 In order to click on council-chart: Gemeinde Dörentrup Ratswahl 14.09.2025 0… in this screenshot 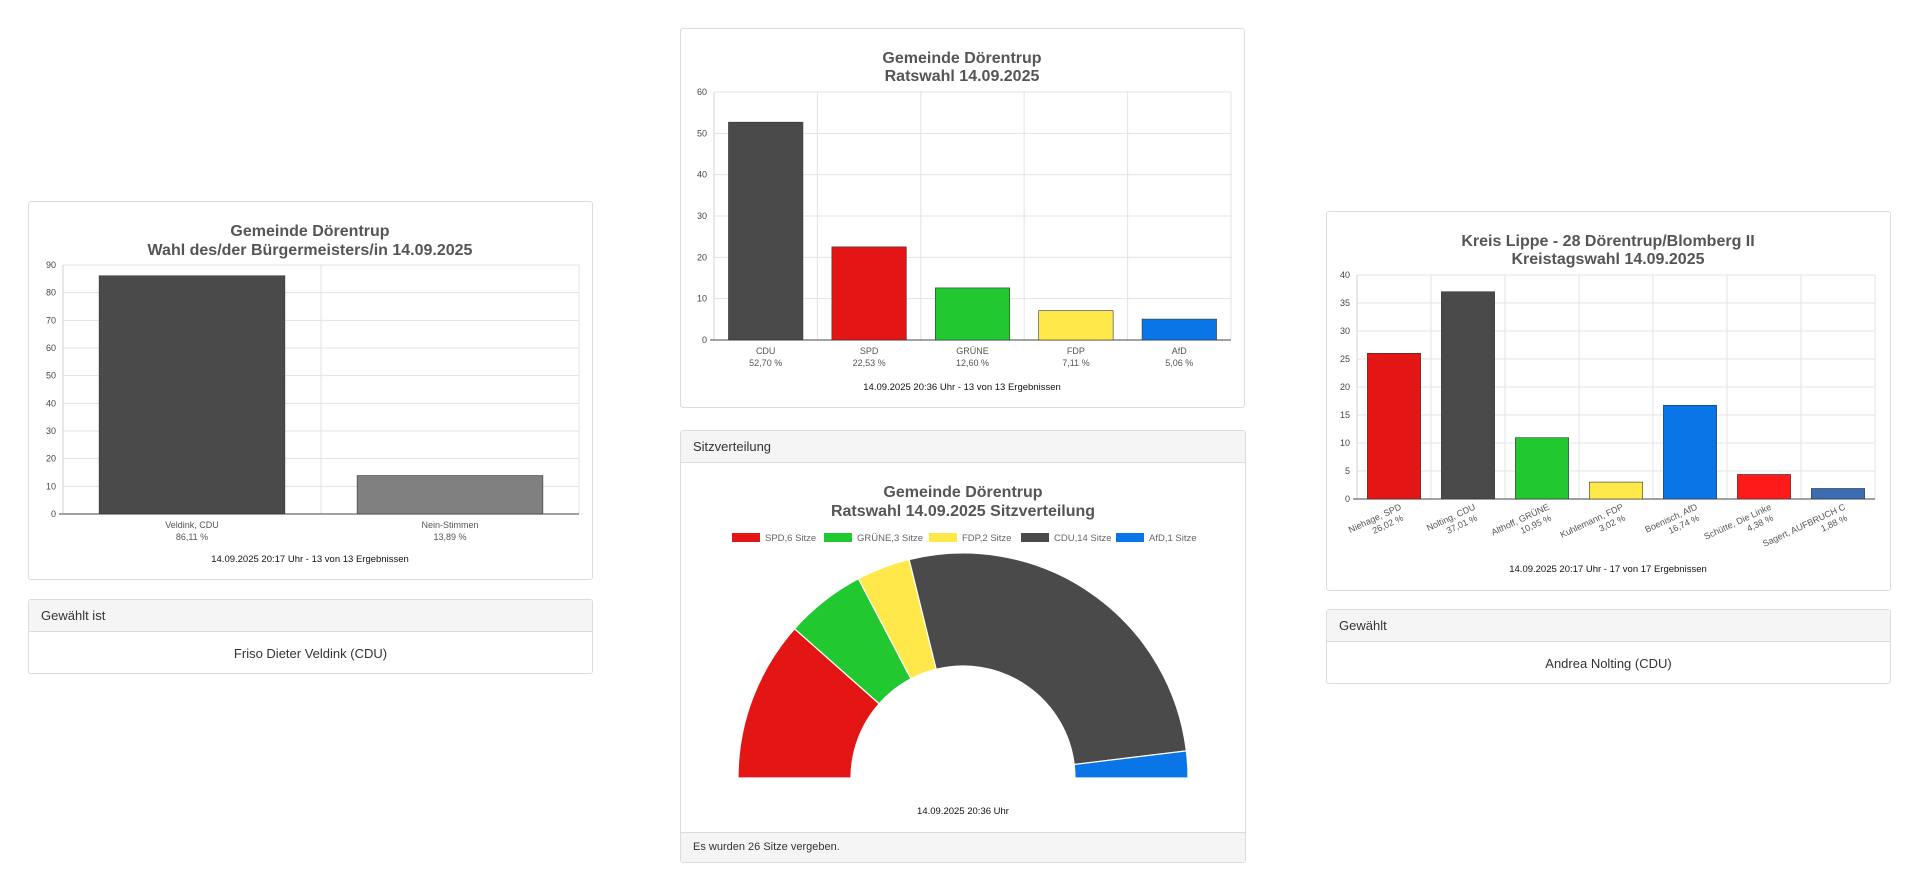, I will do `click(964, 221)`.